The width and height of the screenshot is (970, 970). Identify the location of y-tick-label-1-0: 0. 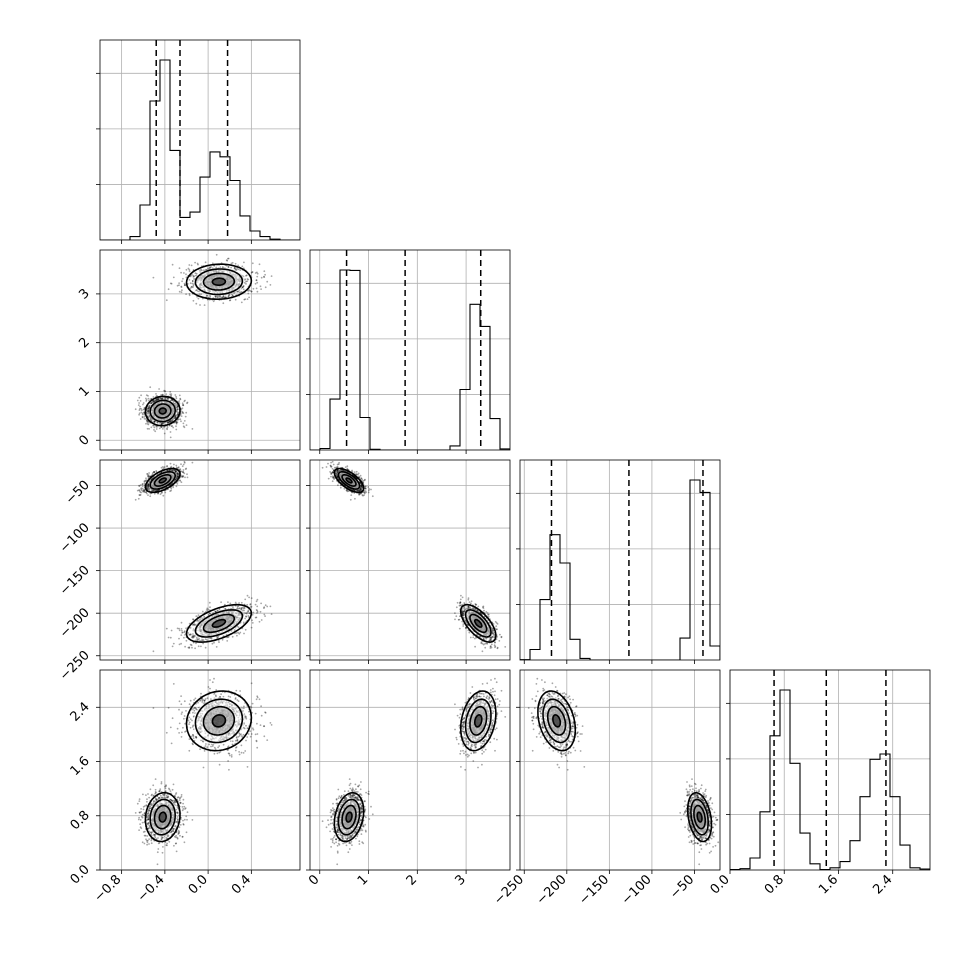
(84, 440).